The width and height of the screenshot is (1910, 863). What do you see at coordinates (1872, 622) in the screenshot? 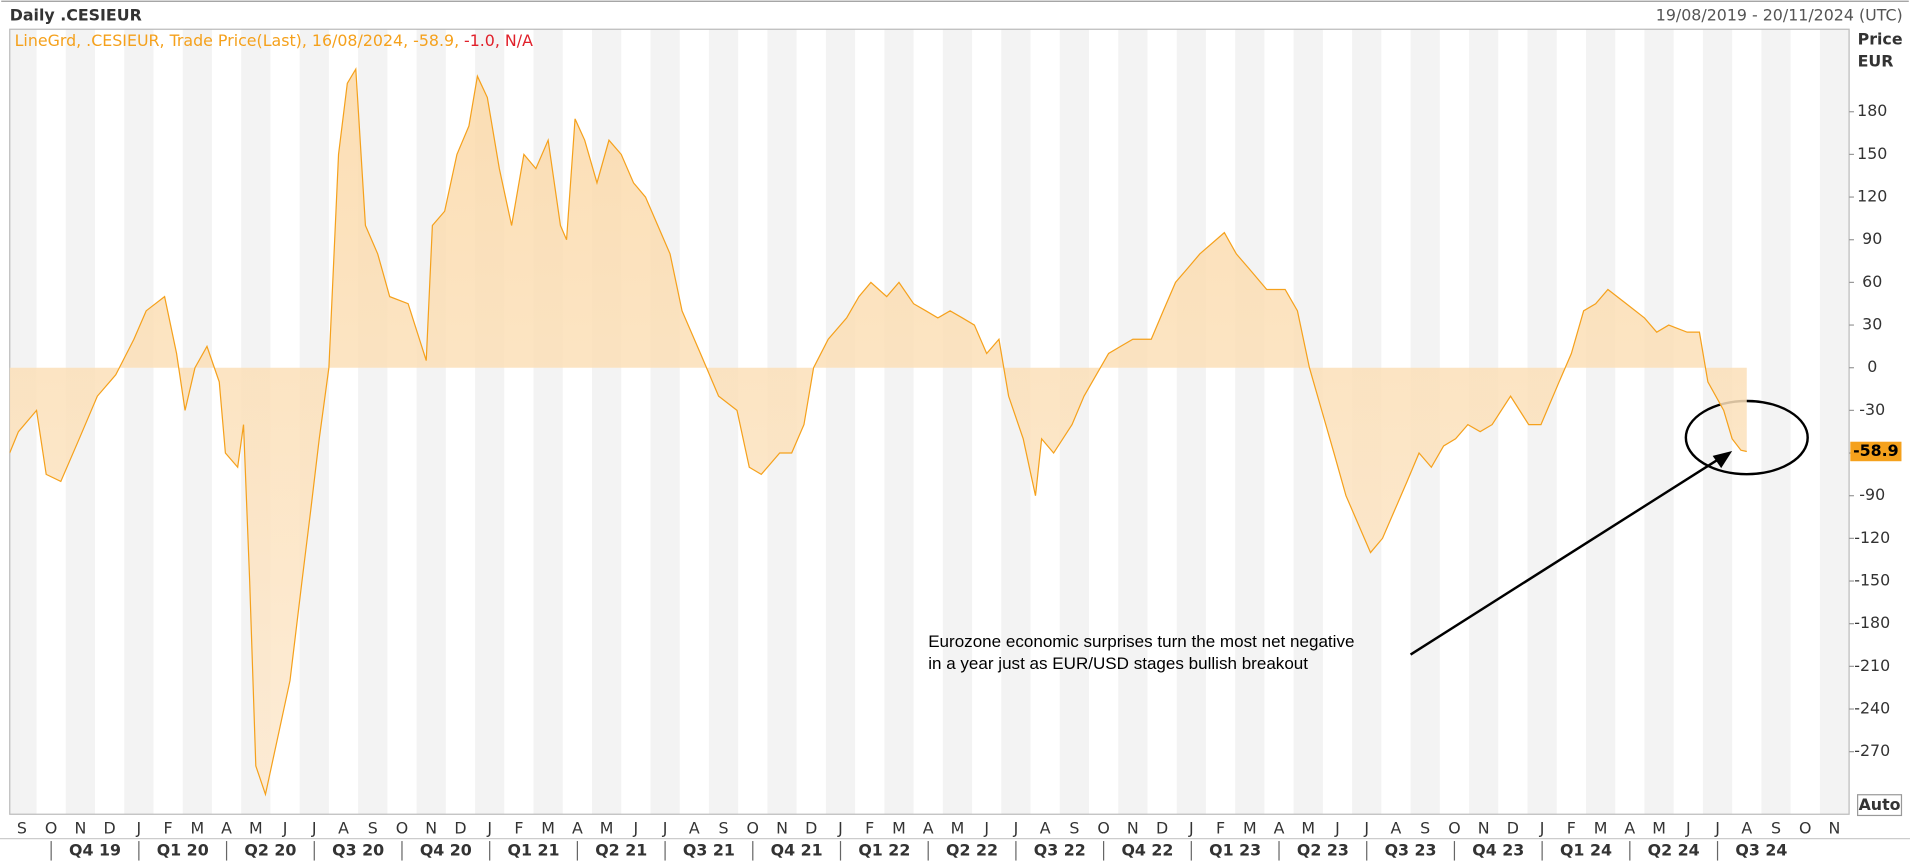
I see `y-tick-label: -180` at bounding box center [1872, 622].